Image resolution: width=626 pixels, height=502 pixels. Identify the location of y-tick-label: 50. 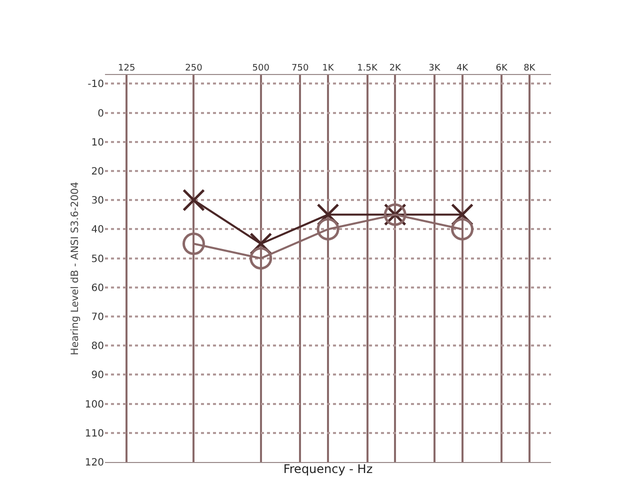
(97, 259).